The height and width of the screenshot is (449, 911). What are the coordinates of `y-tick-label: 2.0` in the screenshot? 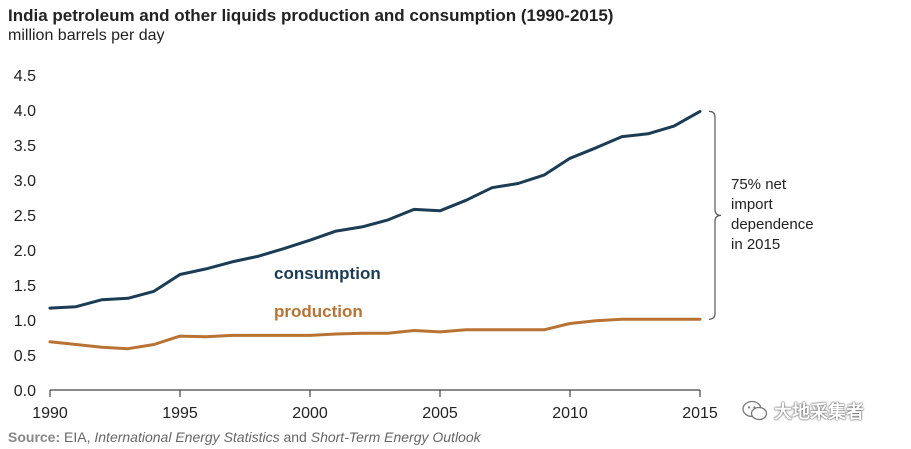 It's located at (25, 251).